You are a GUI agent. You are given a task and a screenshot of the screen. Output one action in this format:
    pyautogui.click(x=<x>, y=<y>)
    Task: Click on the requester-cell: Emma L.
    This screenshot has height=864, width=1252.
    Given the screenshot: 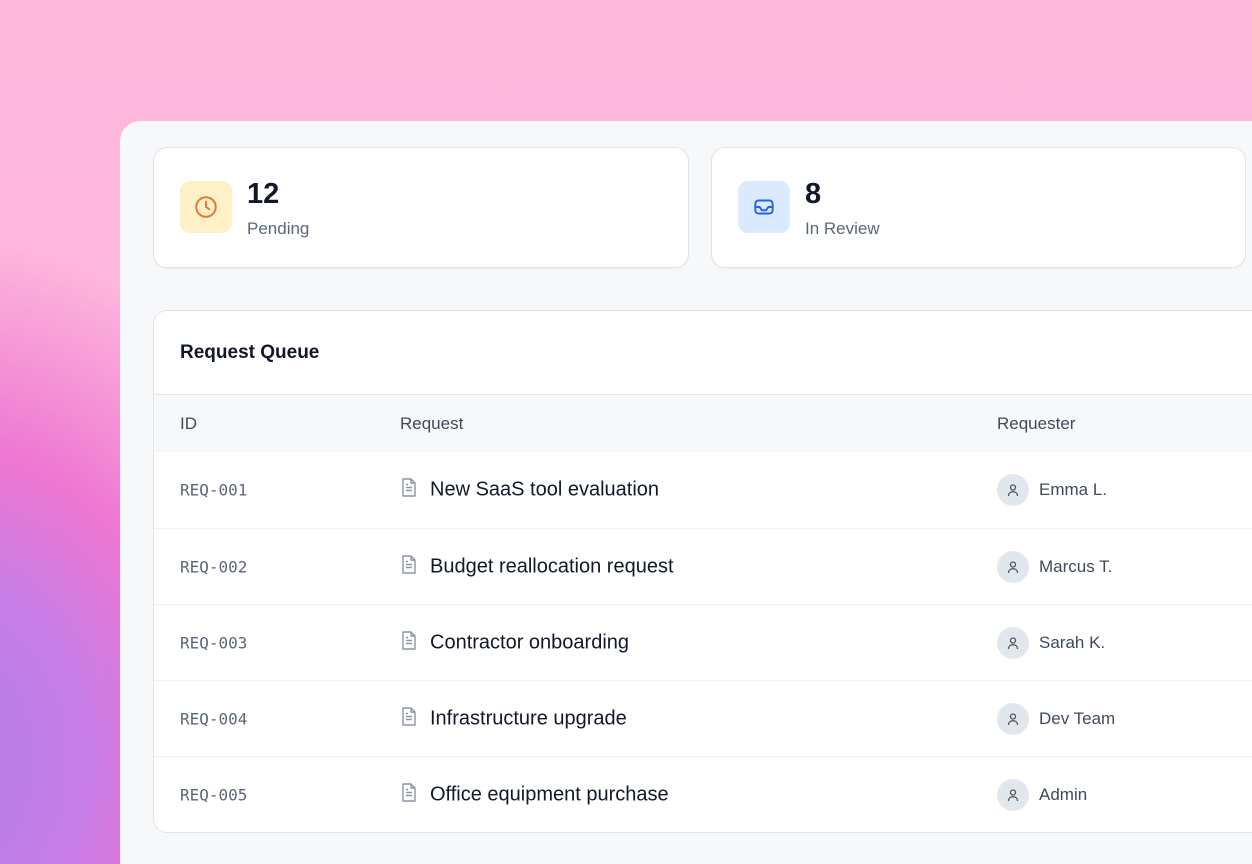 What is the action you would take?
    pyautogui.click(x=1052, y=490)
    